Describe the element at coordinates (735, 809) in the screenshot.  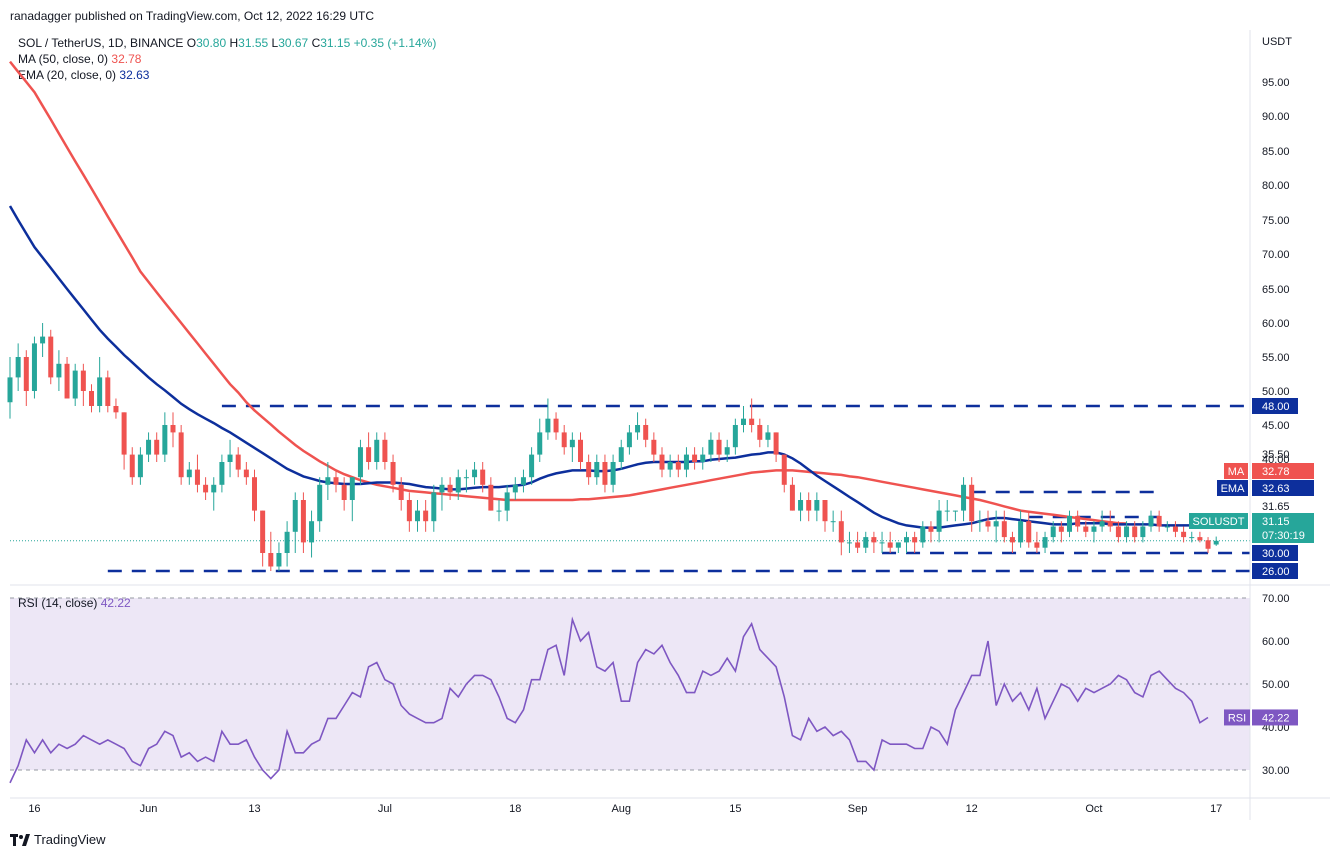
I see `time-tick-label: 15` at that location.